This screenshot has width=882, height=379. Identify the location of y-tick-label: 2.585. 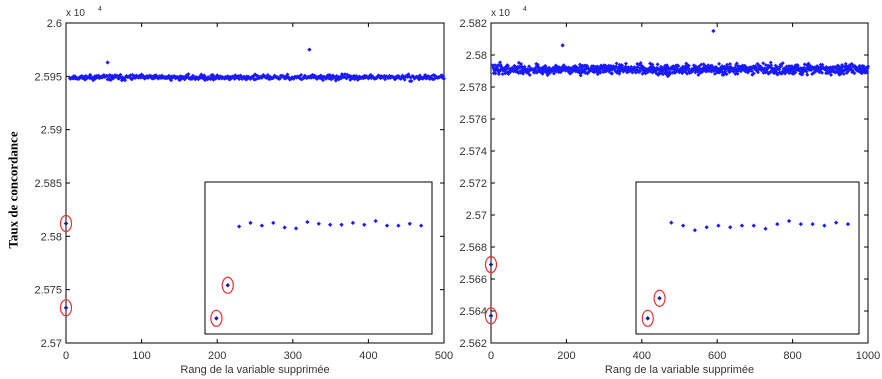
(48, 184).